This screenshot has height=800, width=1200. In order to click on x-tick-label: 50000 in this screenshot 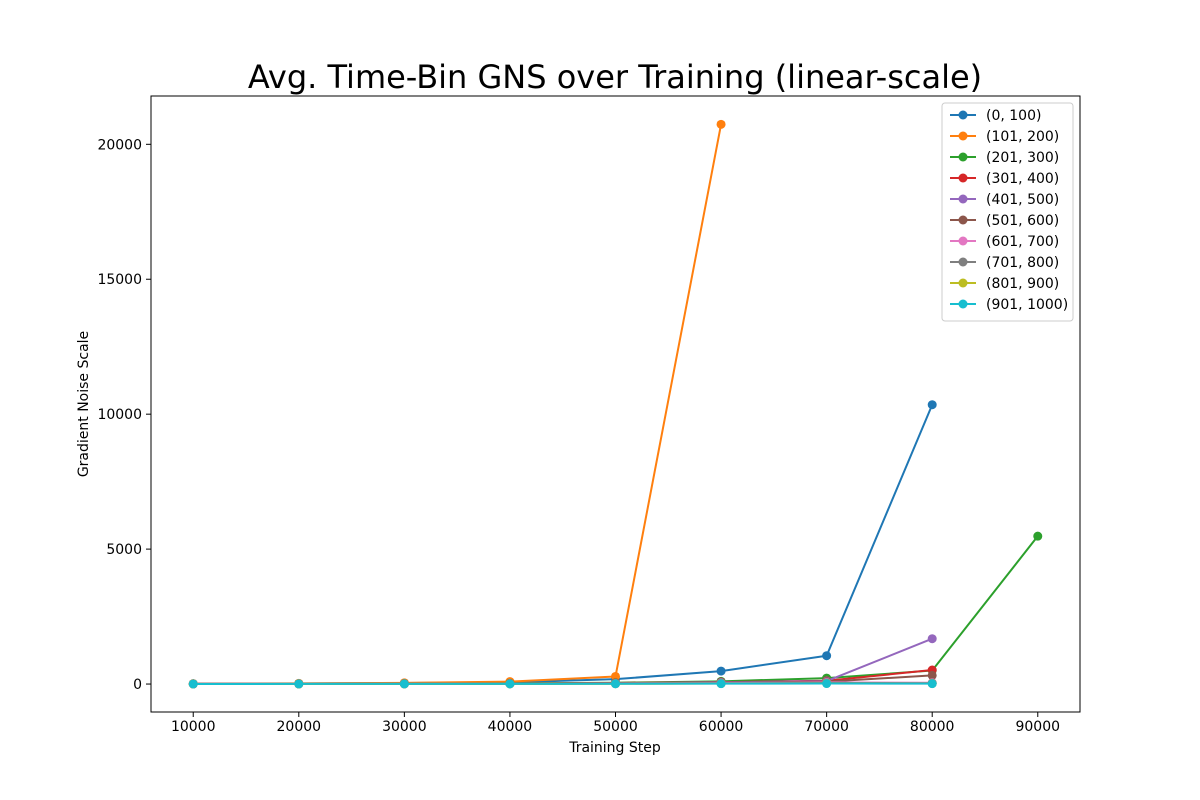, I will do `click(615, 727)`.